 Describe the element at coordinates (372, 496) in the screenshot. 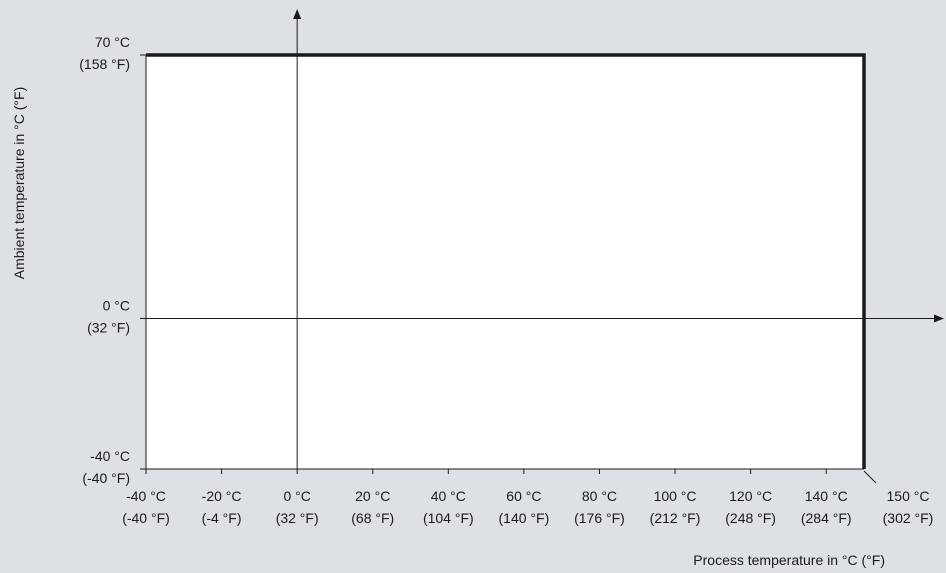

I see `x-tick-label: 20 °C` at that location.